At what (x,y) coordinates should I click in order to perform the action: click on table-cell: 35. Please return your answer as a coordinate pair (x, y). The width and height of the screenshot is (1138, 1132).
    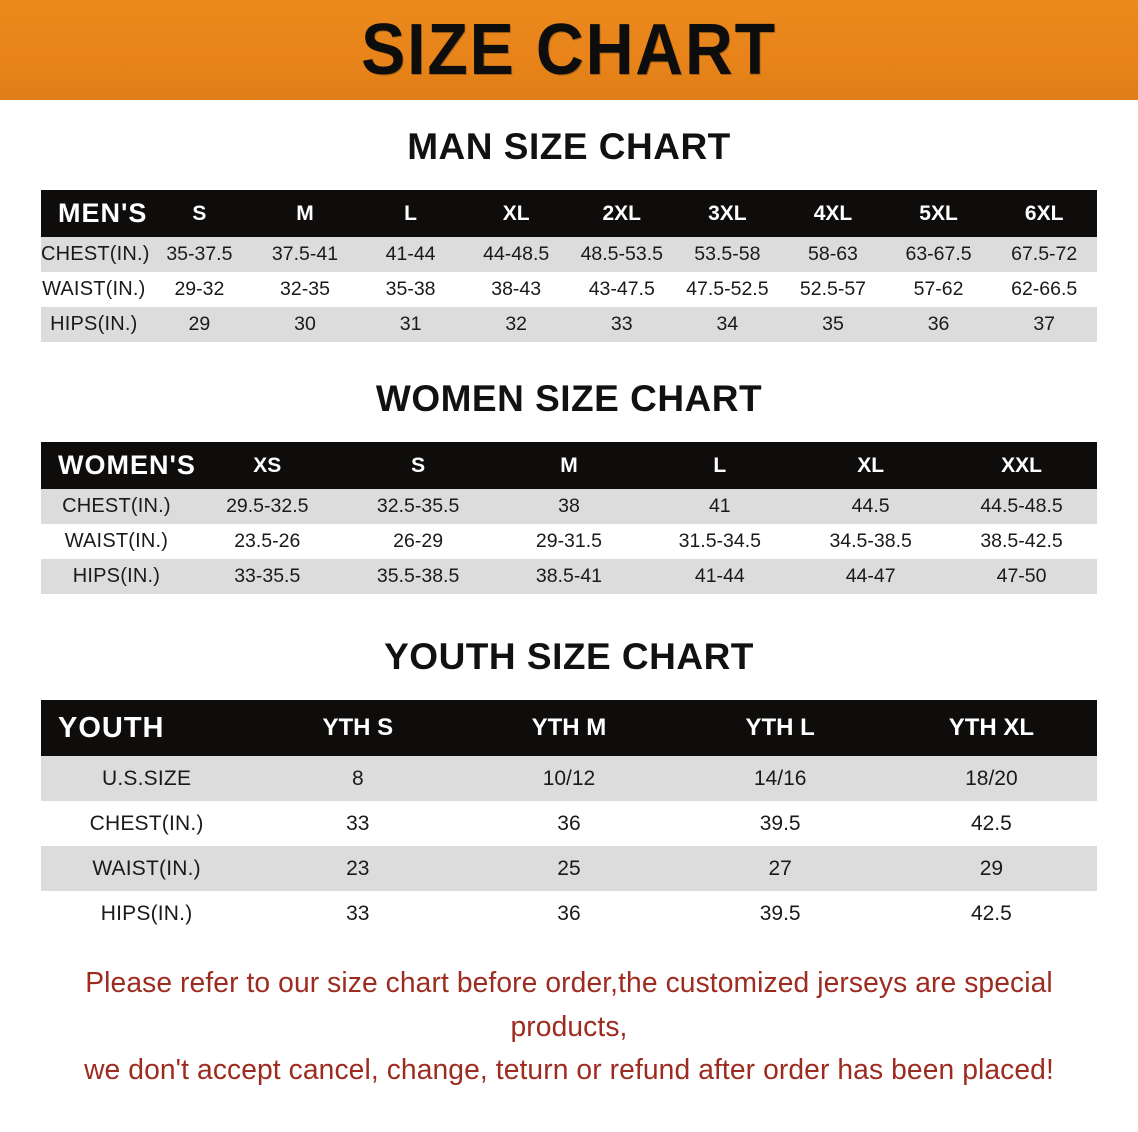
    Looking at the image, I should click on (833, 324).